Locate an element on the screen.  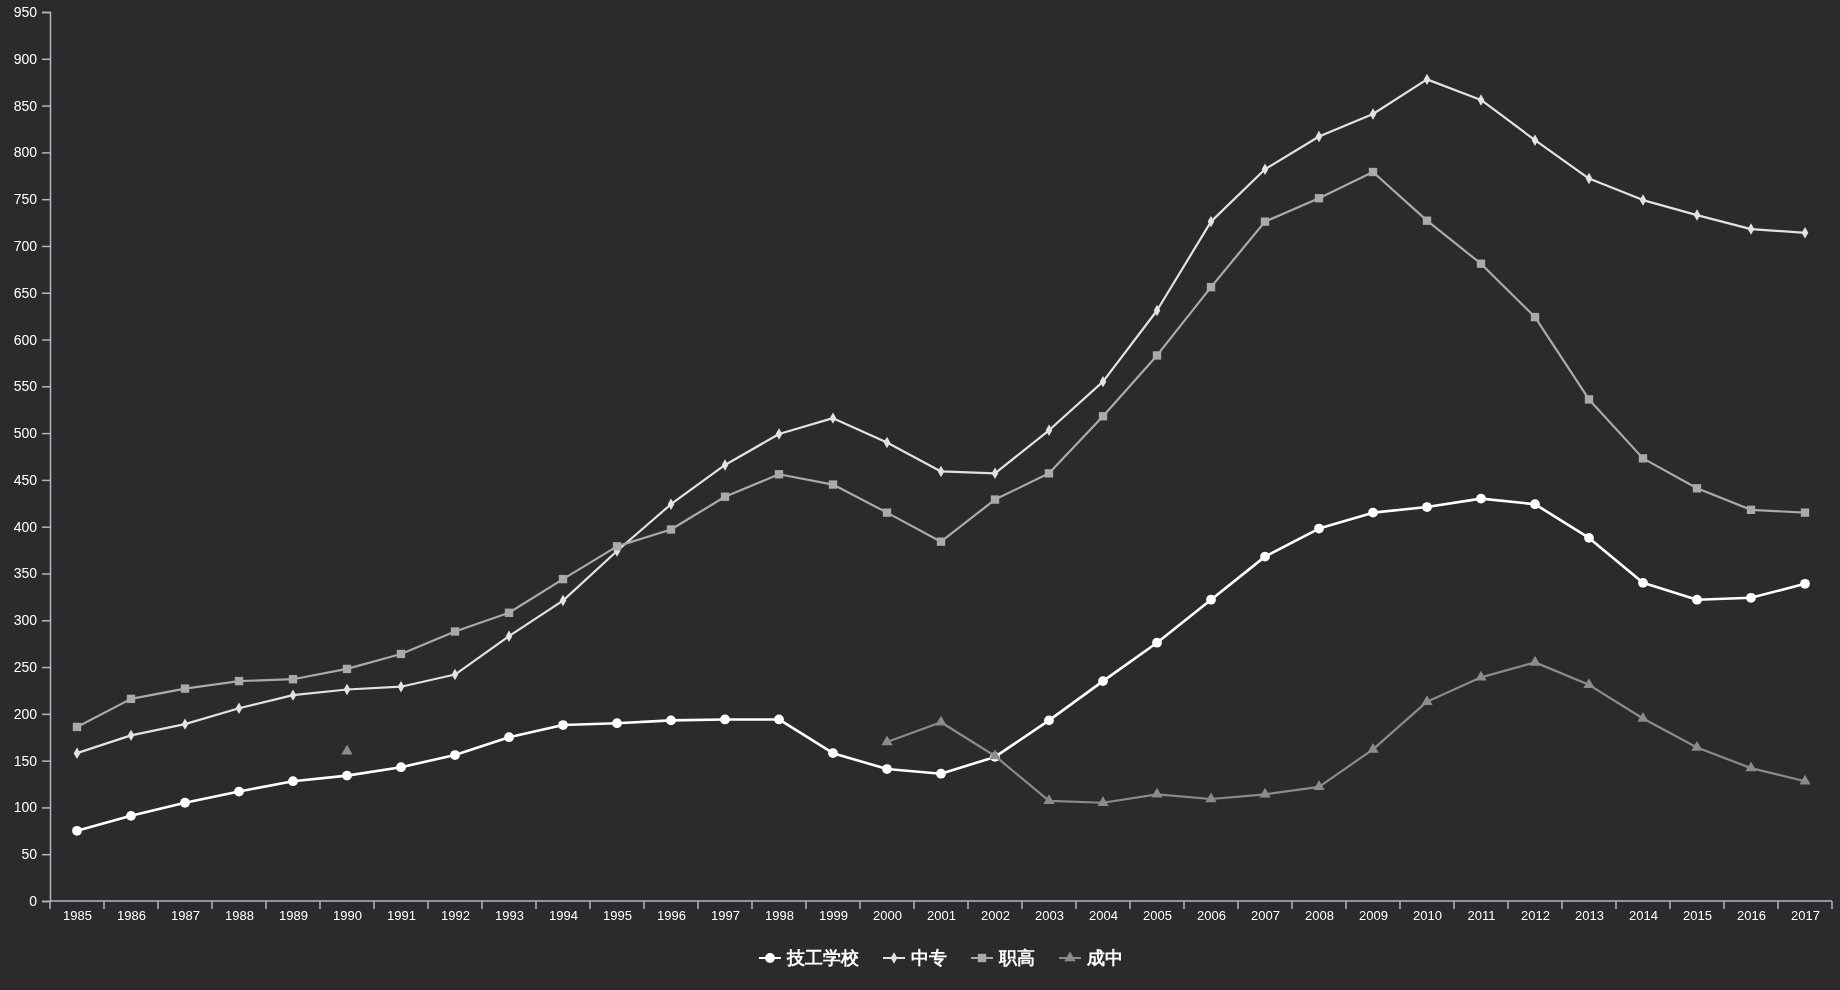
x-tick-label: 1987 is located at coordinates (185, 916).